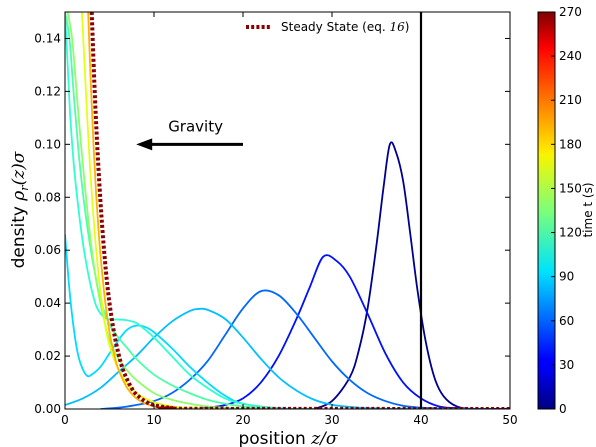  I want to click on gravity-annotation: Gravity, so click(189, 134).